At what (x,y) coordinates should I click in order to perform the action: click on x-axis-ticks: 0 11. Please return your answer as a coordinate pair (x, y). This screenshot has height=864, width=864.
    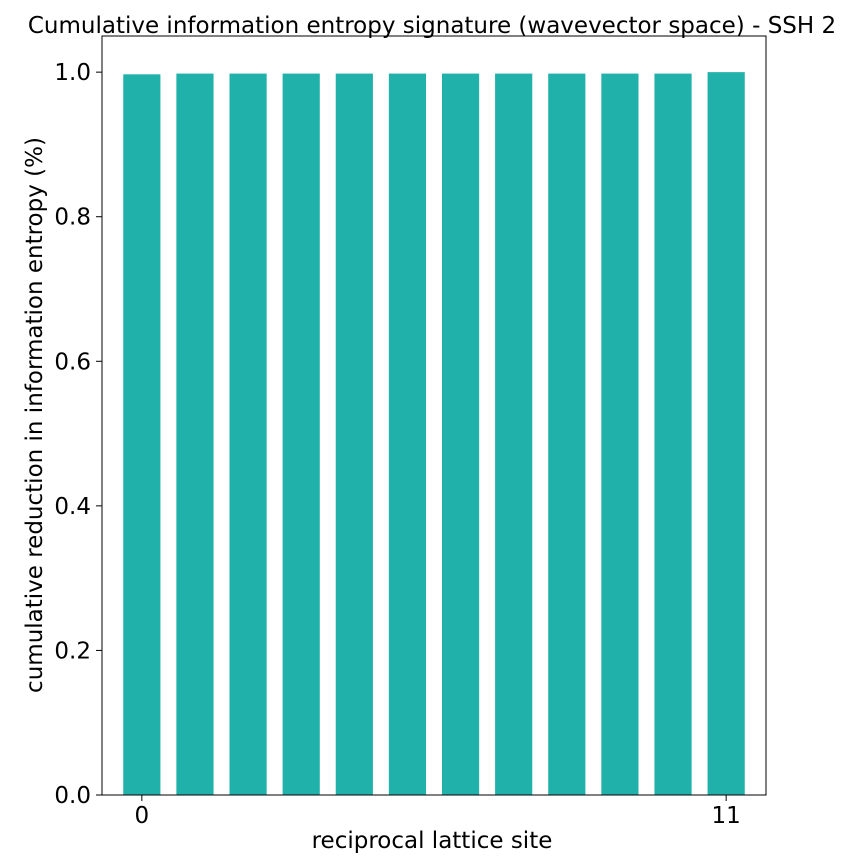
    Looking at the image, I should click on (438, 812).